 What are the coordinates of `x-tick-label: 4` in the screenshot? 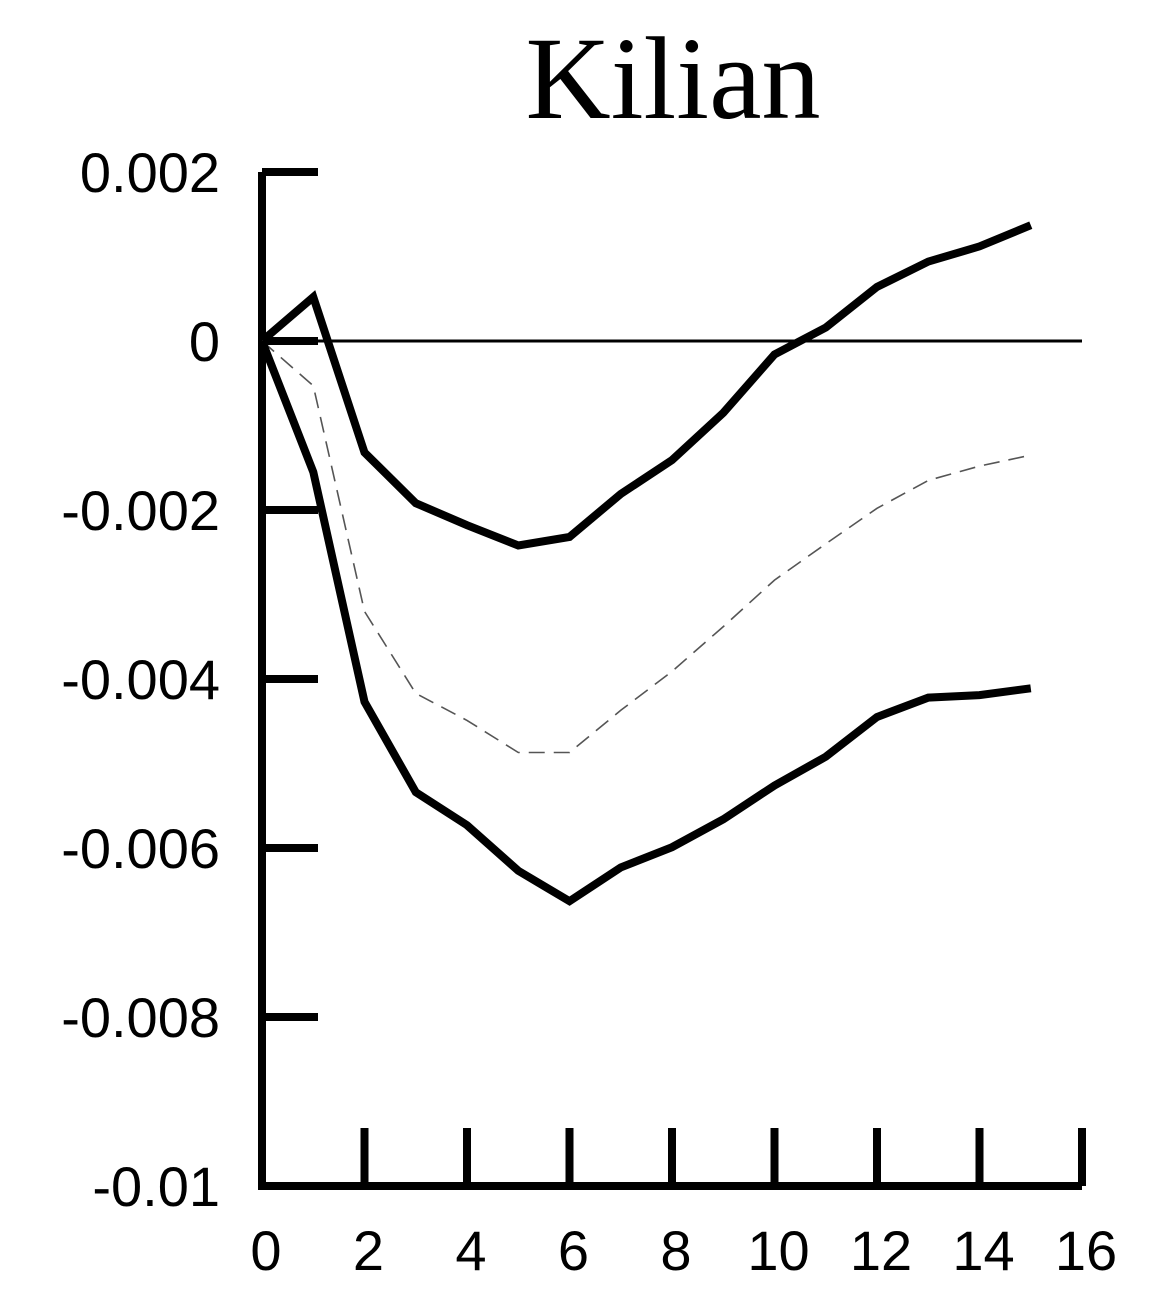 It's located at (470, 1250).